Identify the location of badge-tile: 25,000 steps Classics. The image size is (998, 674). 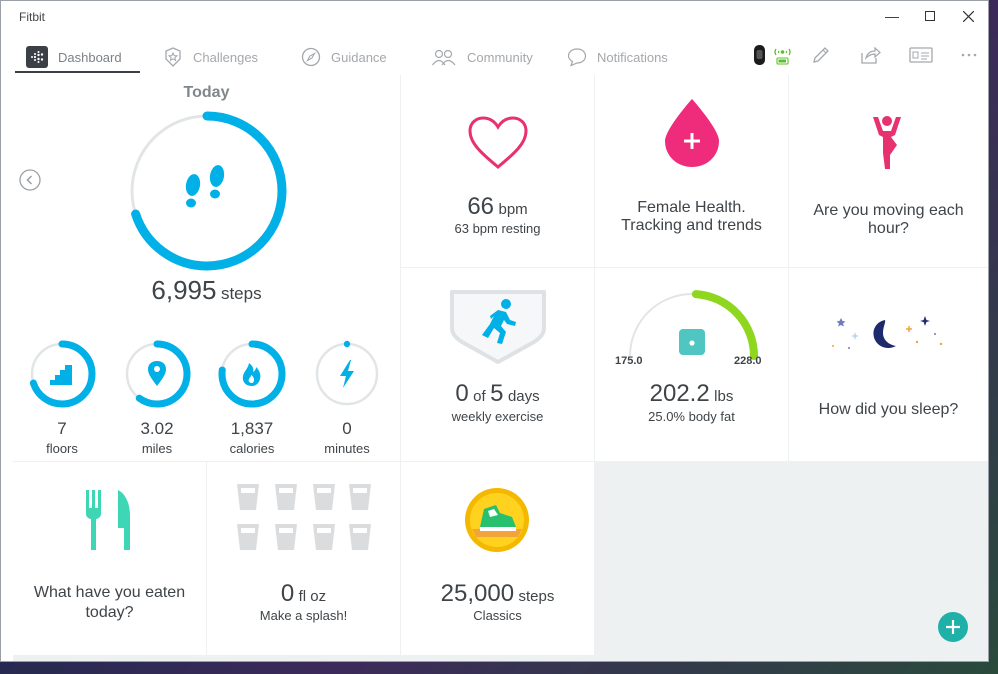
(497, 558).